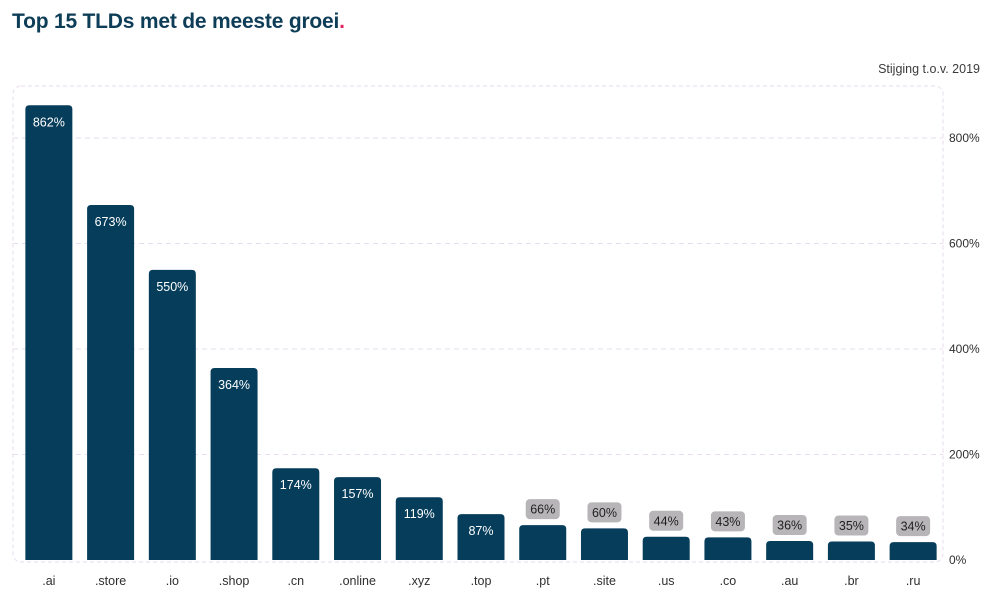  Describe the element at coordinates (964, 455) in the screenshot. I see `y-tick-label: 200%` at that location.